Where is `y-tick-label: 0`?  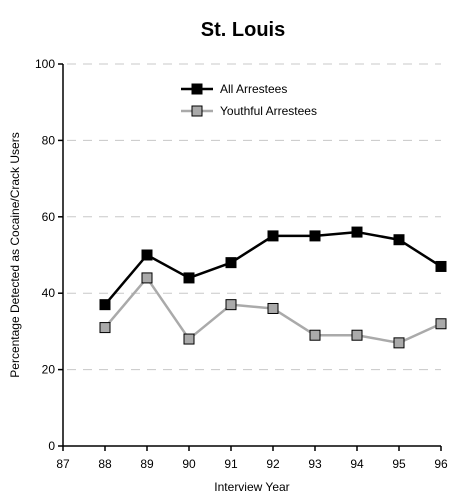
y-tick-label: 0 is located at coordinates (51, 446).